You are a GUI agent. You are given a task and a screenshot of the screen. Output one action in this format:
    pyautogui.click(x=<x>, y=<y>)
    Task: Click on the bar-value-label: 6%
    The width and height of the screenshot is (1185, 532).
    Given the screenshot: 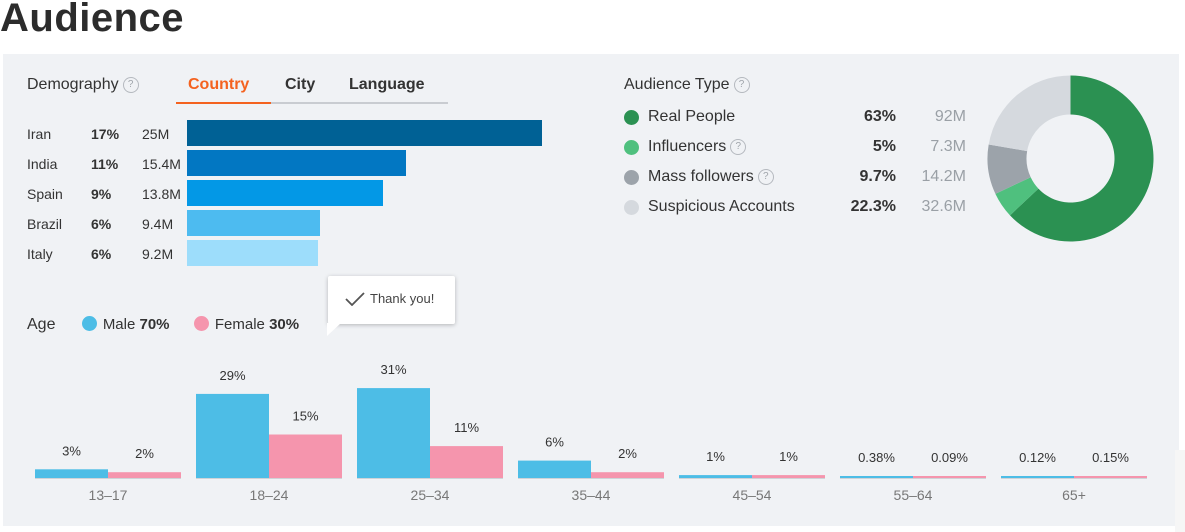 What is the action you would take?
    pyautogui.click(x=554, y=442)
    